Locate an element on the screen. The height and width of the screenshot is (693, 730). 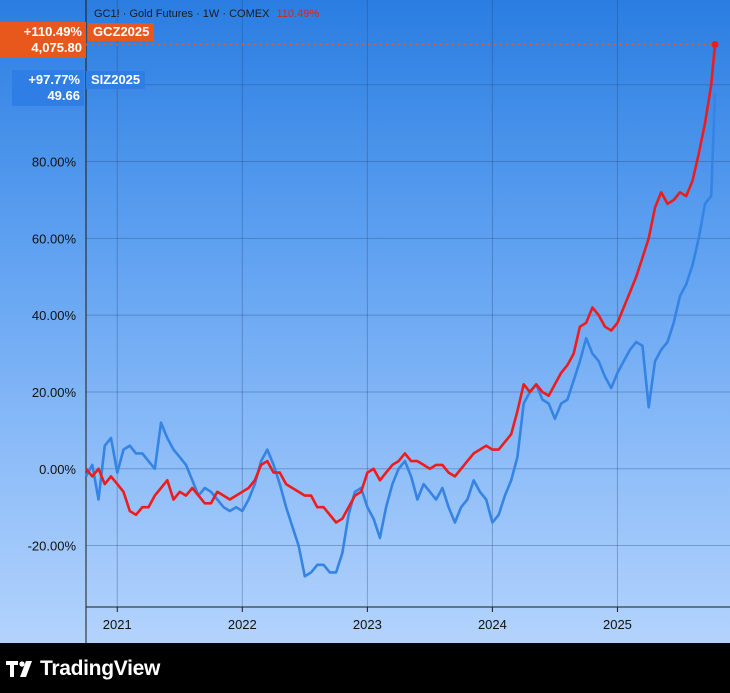
gold-symbol-tag: GCZ2025 is located at coordinates (121, 32).